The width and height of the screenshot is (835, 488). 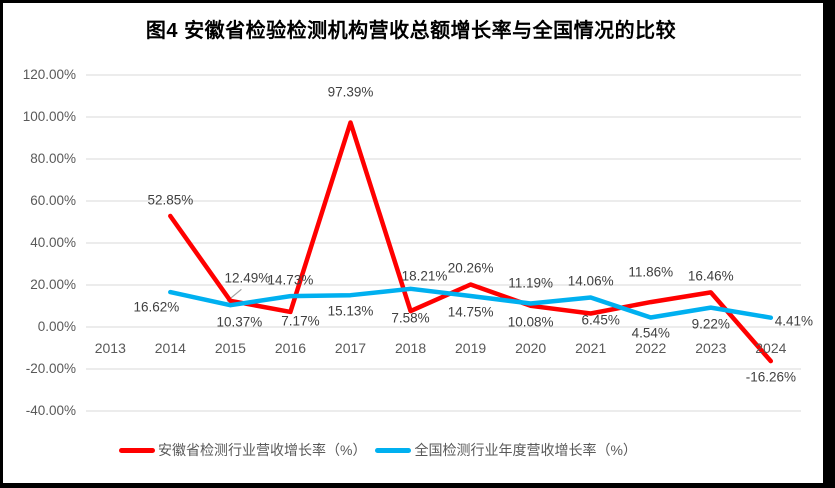 I want to click on data-label: 7.58%, so click(x=410, y=318).